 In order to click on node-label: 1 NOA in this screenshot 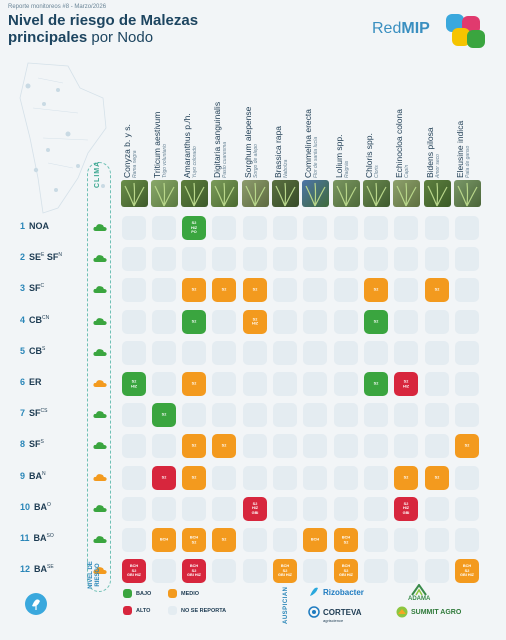, I will do `click(35, 226)`.